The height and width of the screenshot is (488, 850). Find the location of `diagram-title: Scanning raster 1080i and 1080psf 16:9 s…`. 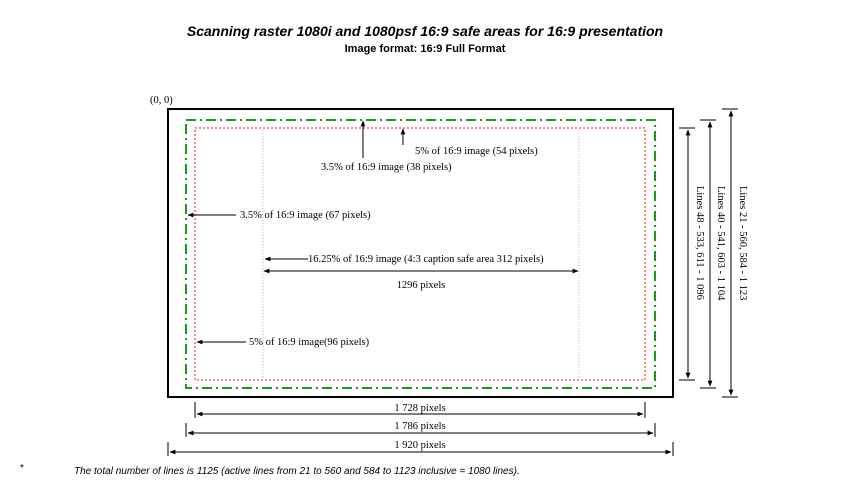

diagram-title: Scanning raster 1080i and 1080psf 16:9 s… is located at coordinates (425, 31).